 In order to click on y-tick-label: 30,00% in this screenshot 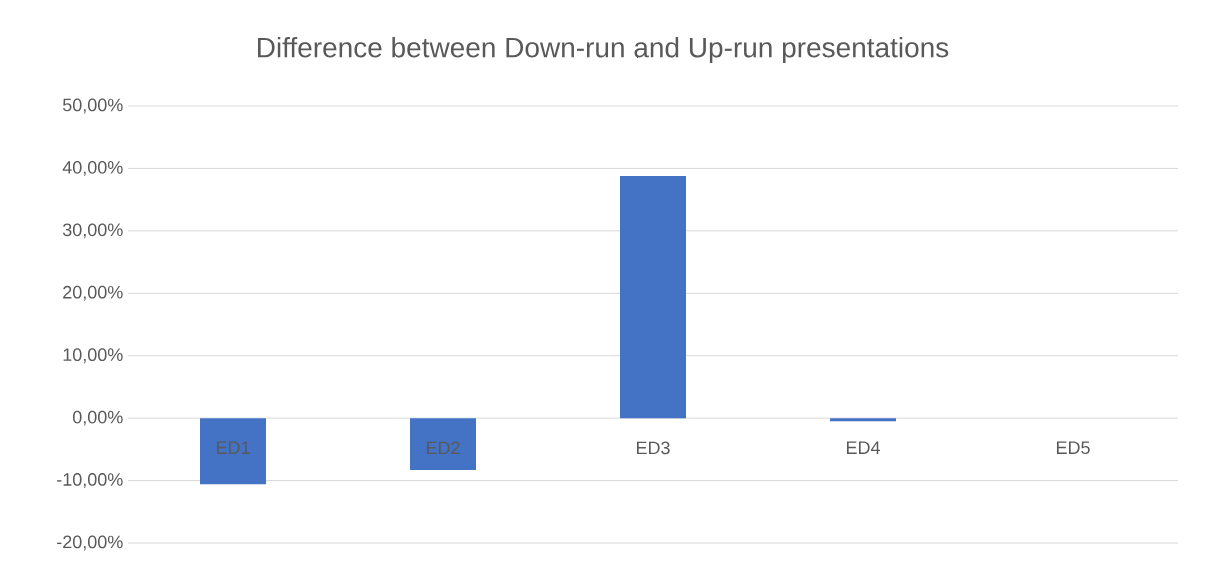, I will do `click(92, 231)`.